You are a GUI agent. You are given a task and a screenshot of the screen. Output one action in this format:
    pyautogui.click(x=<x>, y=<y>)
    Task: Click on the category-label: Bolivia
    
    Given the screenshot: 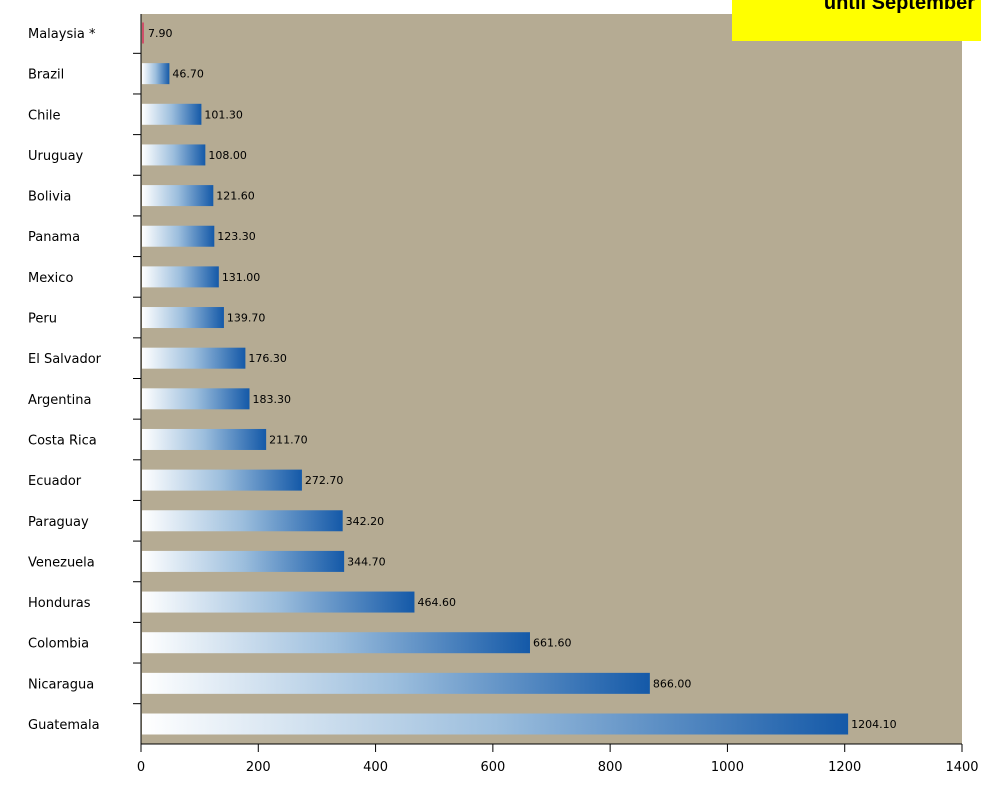 What is the action you would take?
    pyautogui.click(x=49, y=197)
    